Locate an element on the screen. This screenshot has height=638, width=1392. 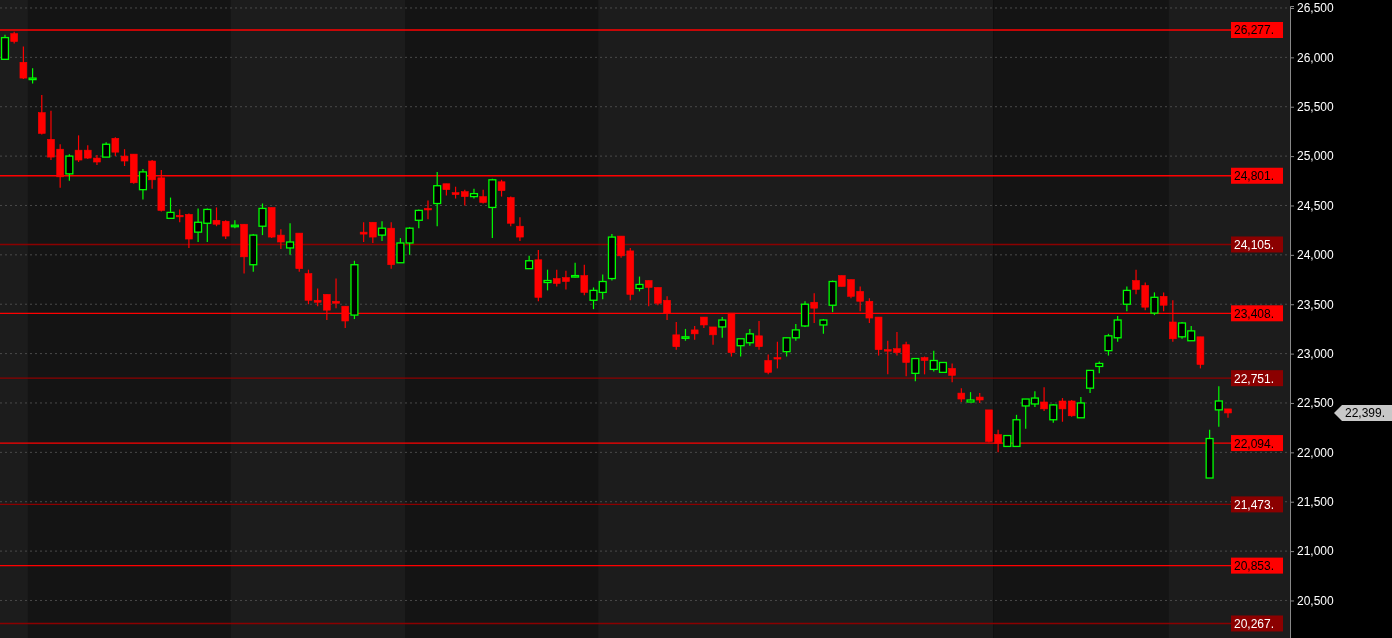
text: 22,399. is located at coordinates (1365, 413).